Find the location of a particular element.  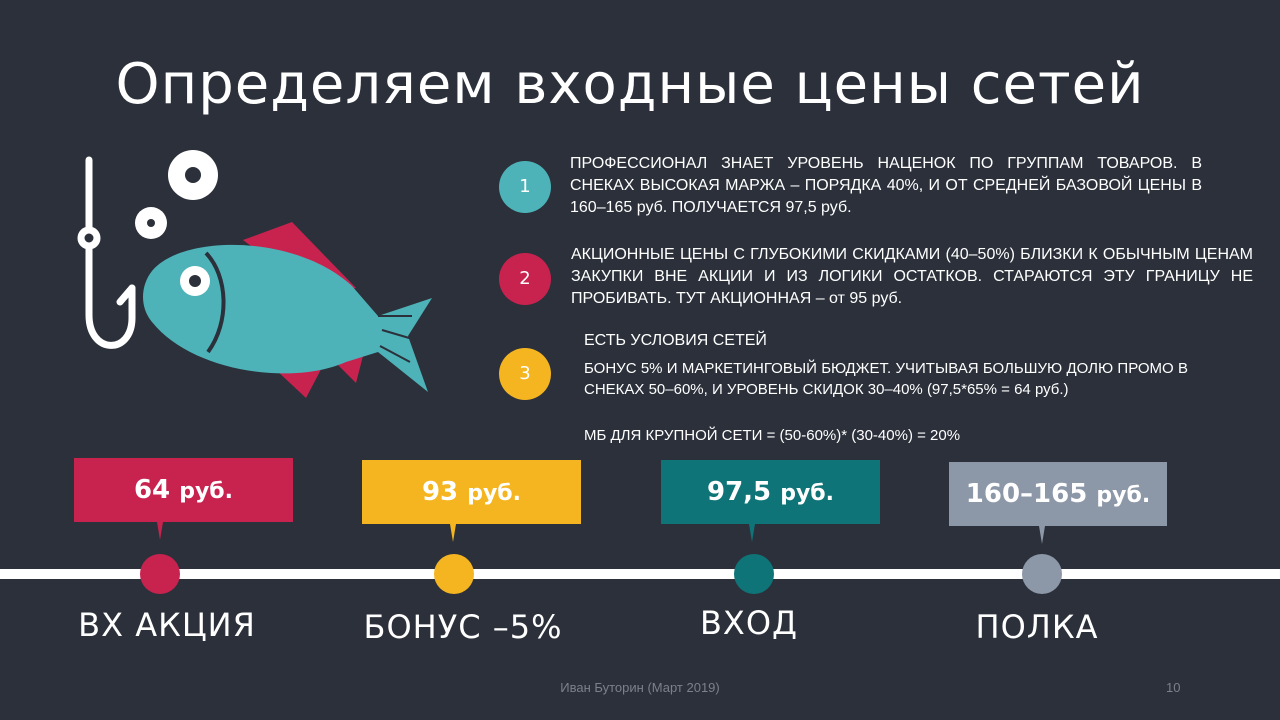

timeline-dot-bonus is located at coordinates (454, 574).